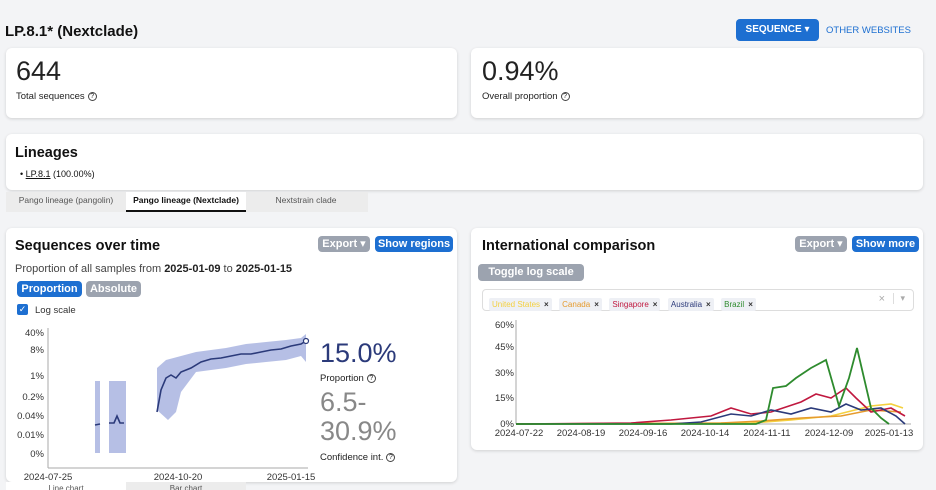 The width and height of the screenshot is (936, 490). Describe the element at coordinates (38, 174) in the screenshot. I see `lineage-link: LP.8.1` at that location.